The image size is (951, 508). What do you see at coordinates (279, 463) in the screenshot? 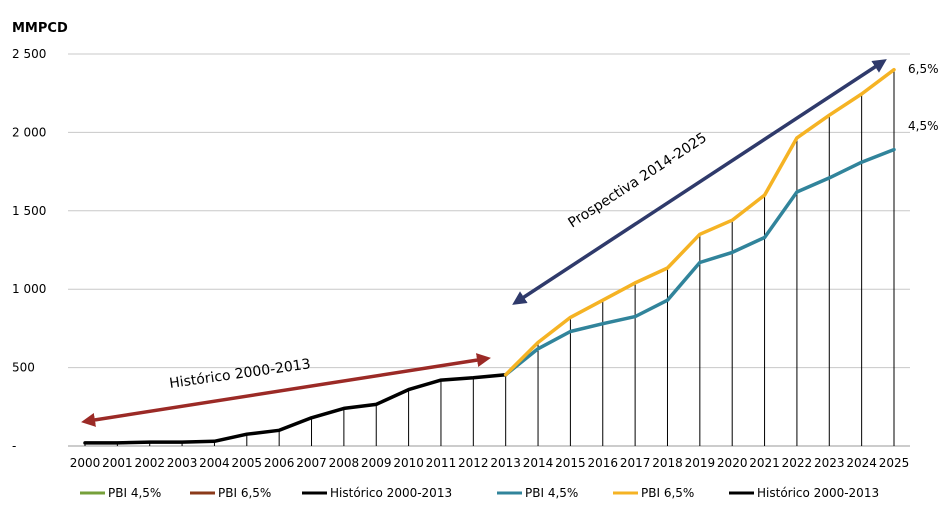
I see `x-tick-label: 2006` at bounding box center [279, 463].